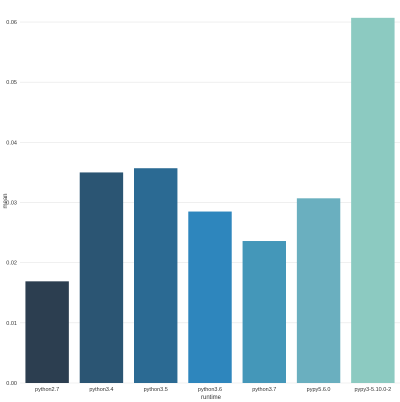 The width and height of the screenshot is (400, 402). Describe the element at coordinates (11, 143) in the screenshot. I see `y-tick-label: 0.04` at that location.